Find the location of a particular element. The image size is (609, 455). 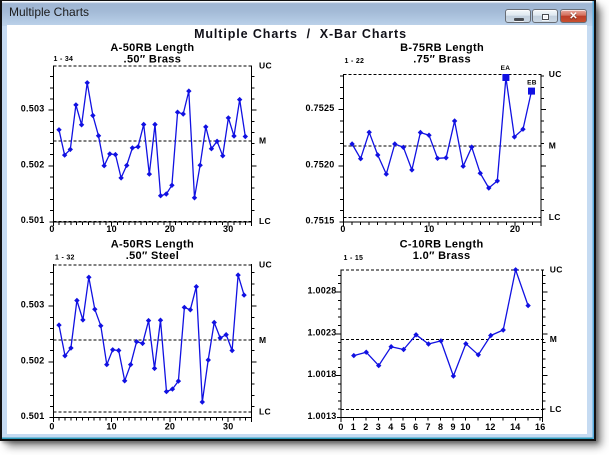

svg-text: 6 is located at coordinates (415, 427).